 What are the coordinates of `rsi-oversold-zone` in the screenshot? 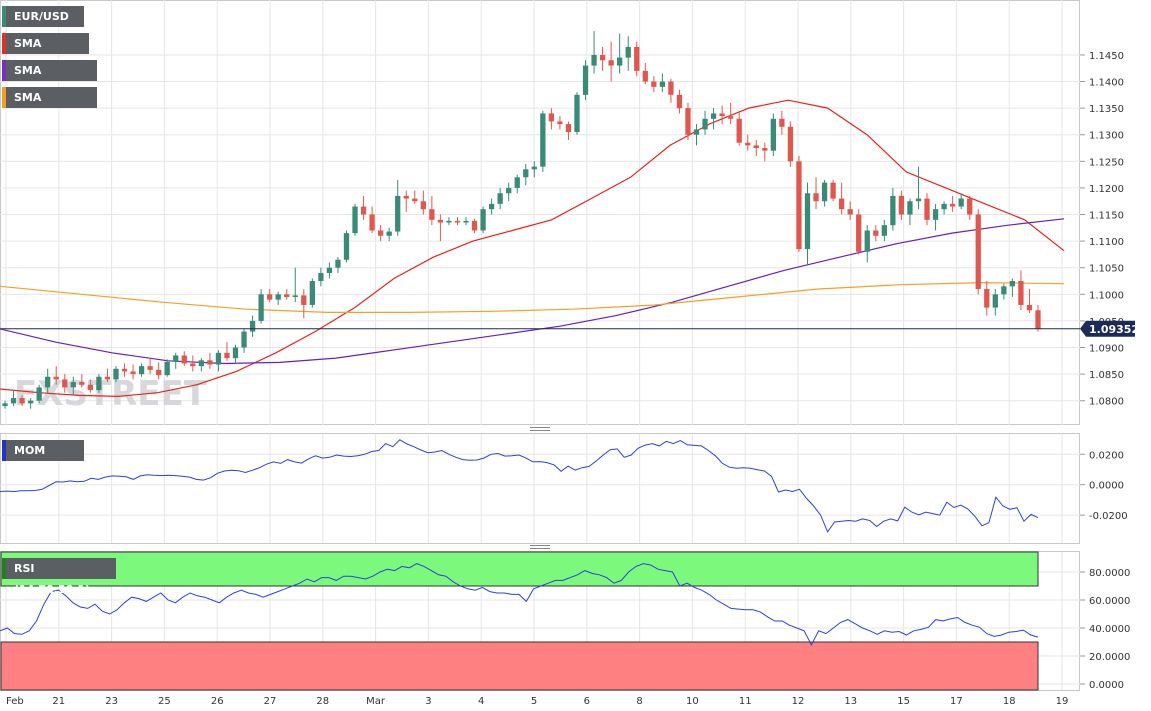 It's located at (519, 666).